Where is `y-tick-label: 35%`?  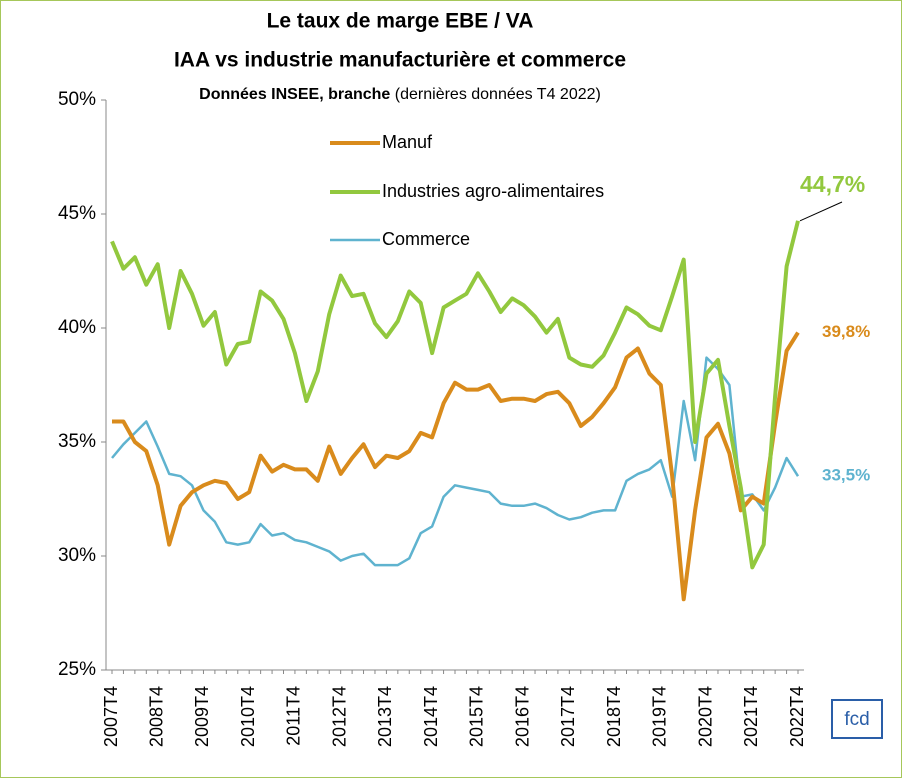
y-tick-label: 35% is located at coordinates (77, 441).